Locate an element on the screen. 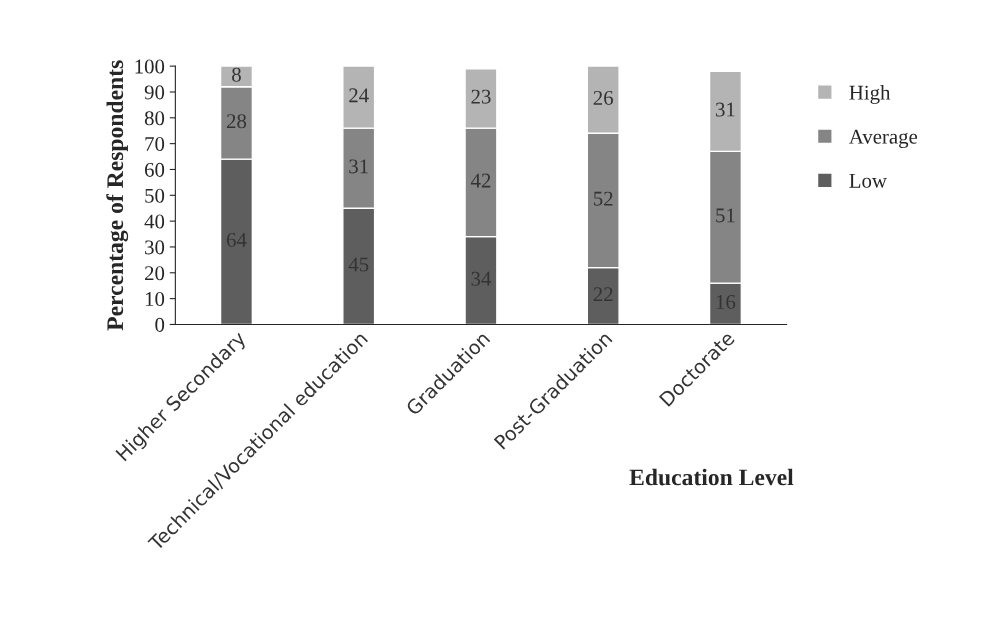 The image size is (1002, 630). y-tick-label: 90 is located at coordinates (154, 92).